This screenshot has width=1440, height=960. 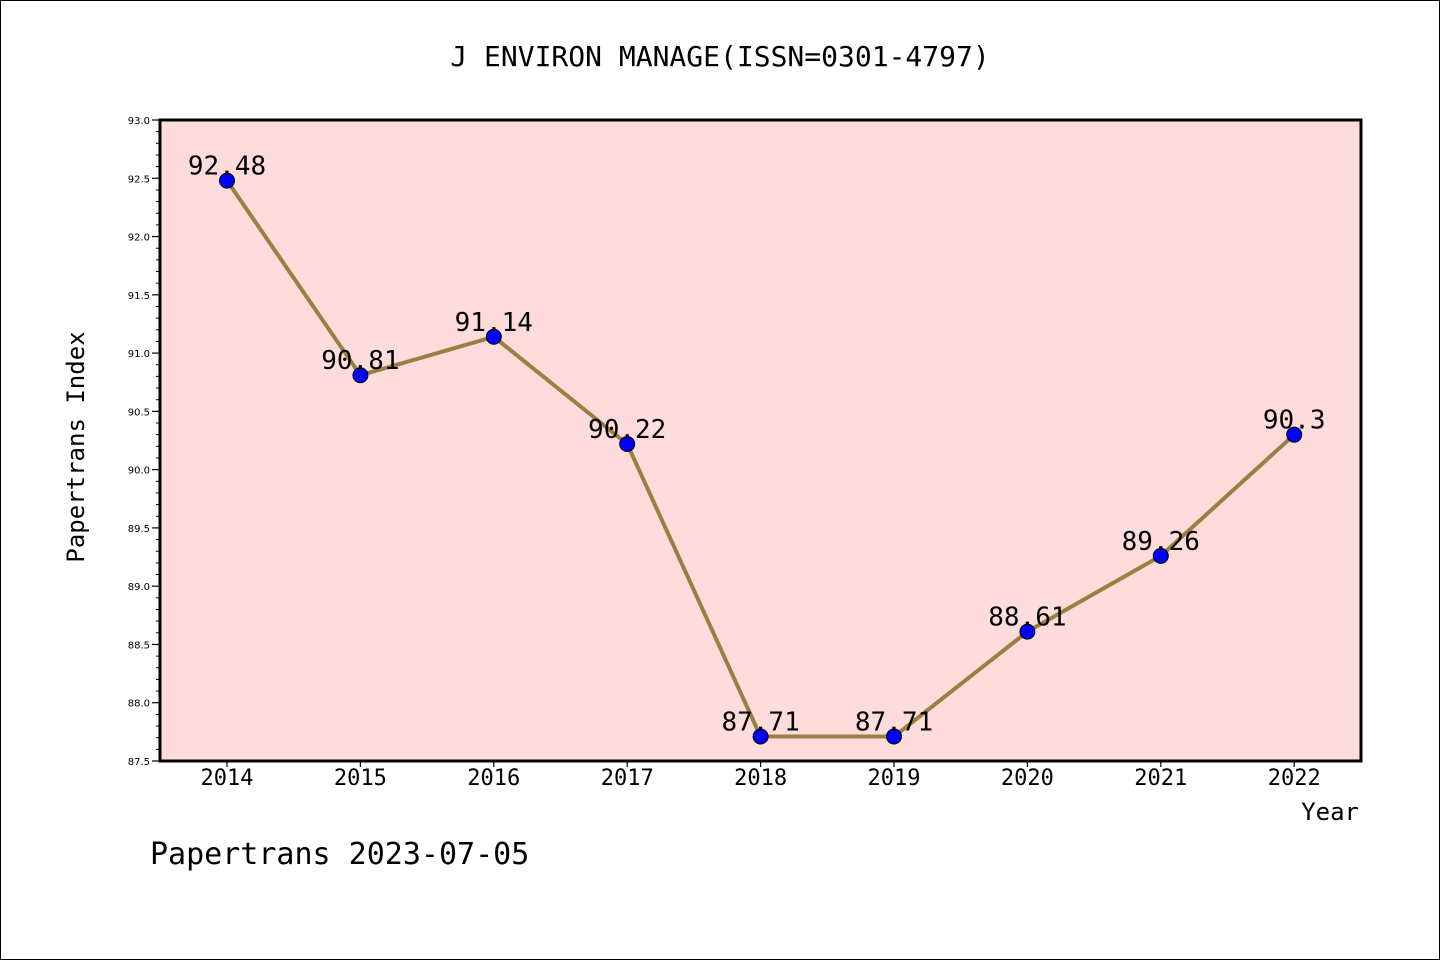 I want to click on y-tick-label: 91.5, so click(x=139, y=296).